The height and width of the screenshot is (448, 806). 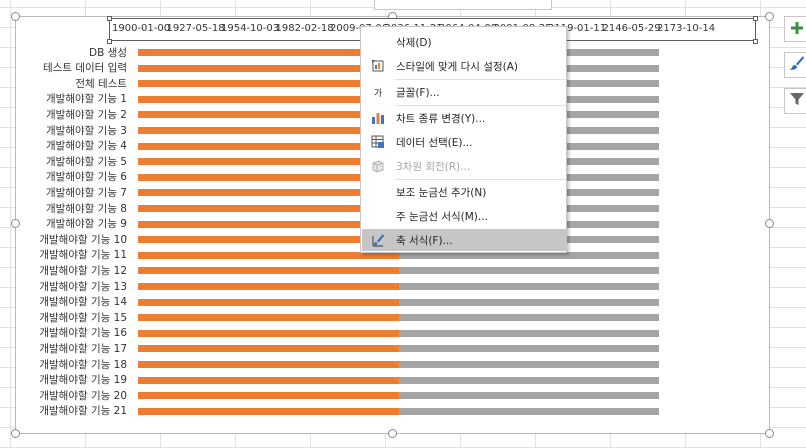 I want to click on category-label: 개발해야할 기능 8, so click(x=86, y=208).